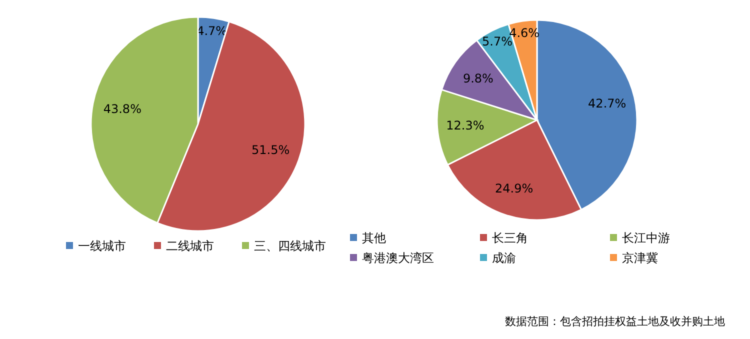 The width and height of the screenshot is (750, 339). I want to click on legend-label: 京津冀, so click(640, 258).